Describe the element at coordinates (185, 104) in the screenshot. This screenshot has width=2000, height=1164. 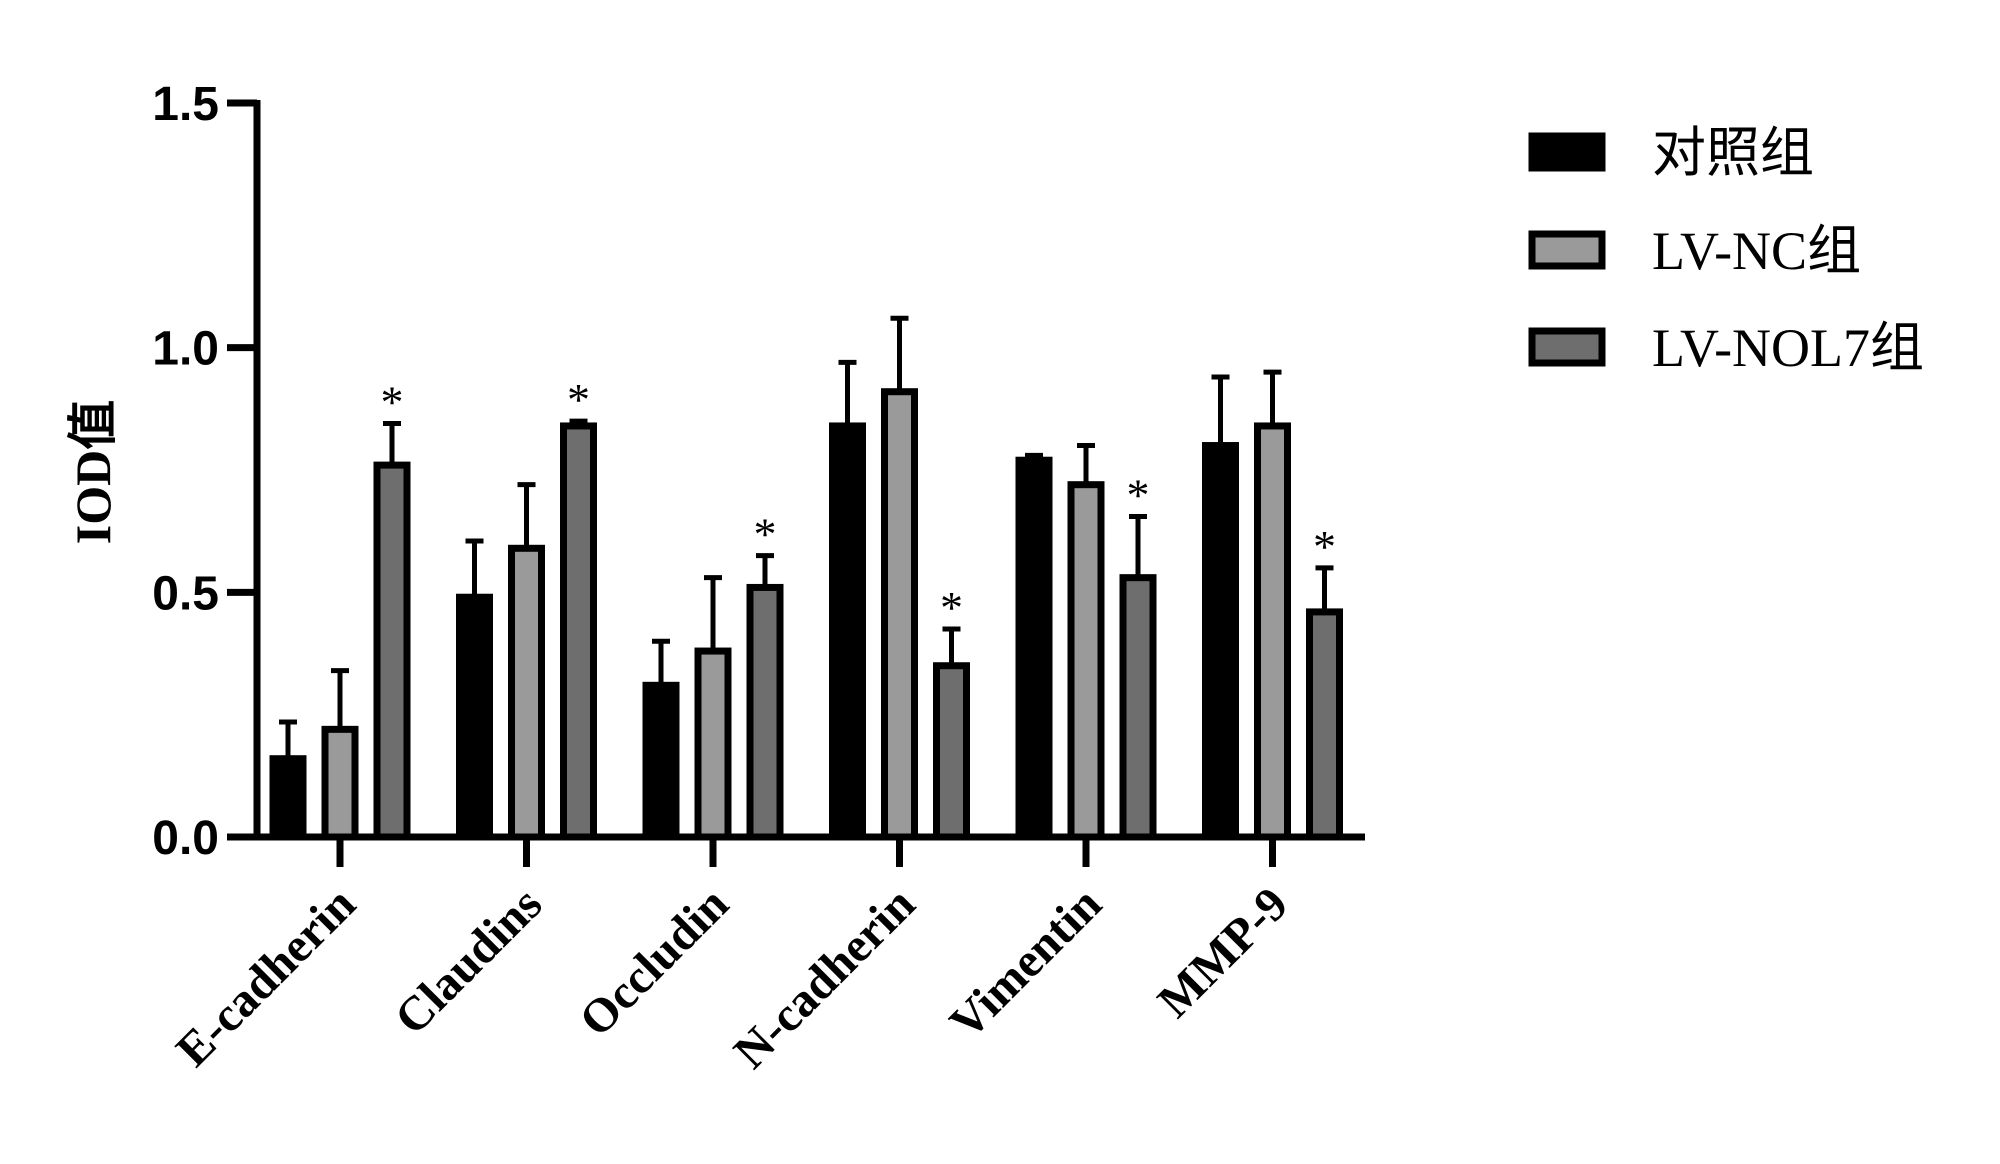
I see `y-tick-label: 1.5` at that location.